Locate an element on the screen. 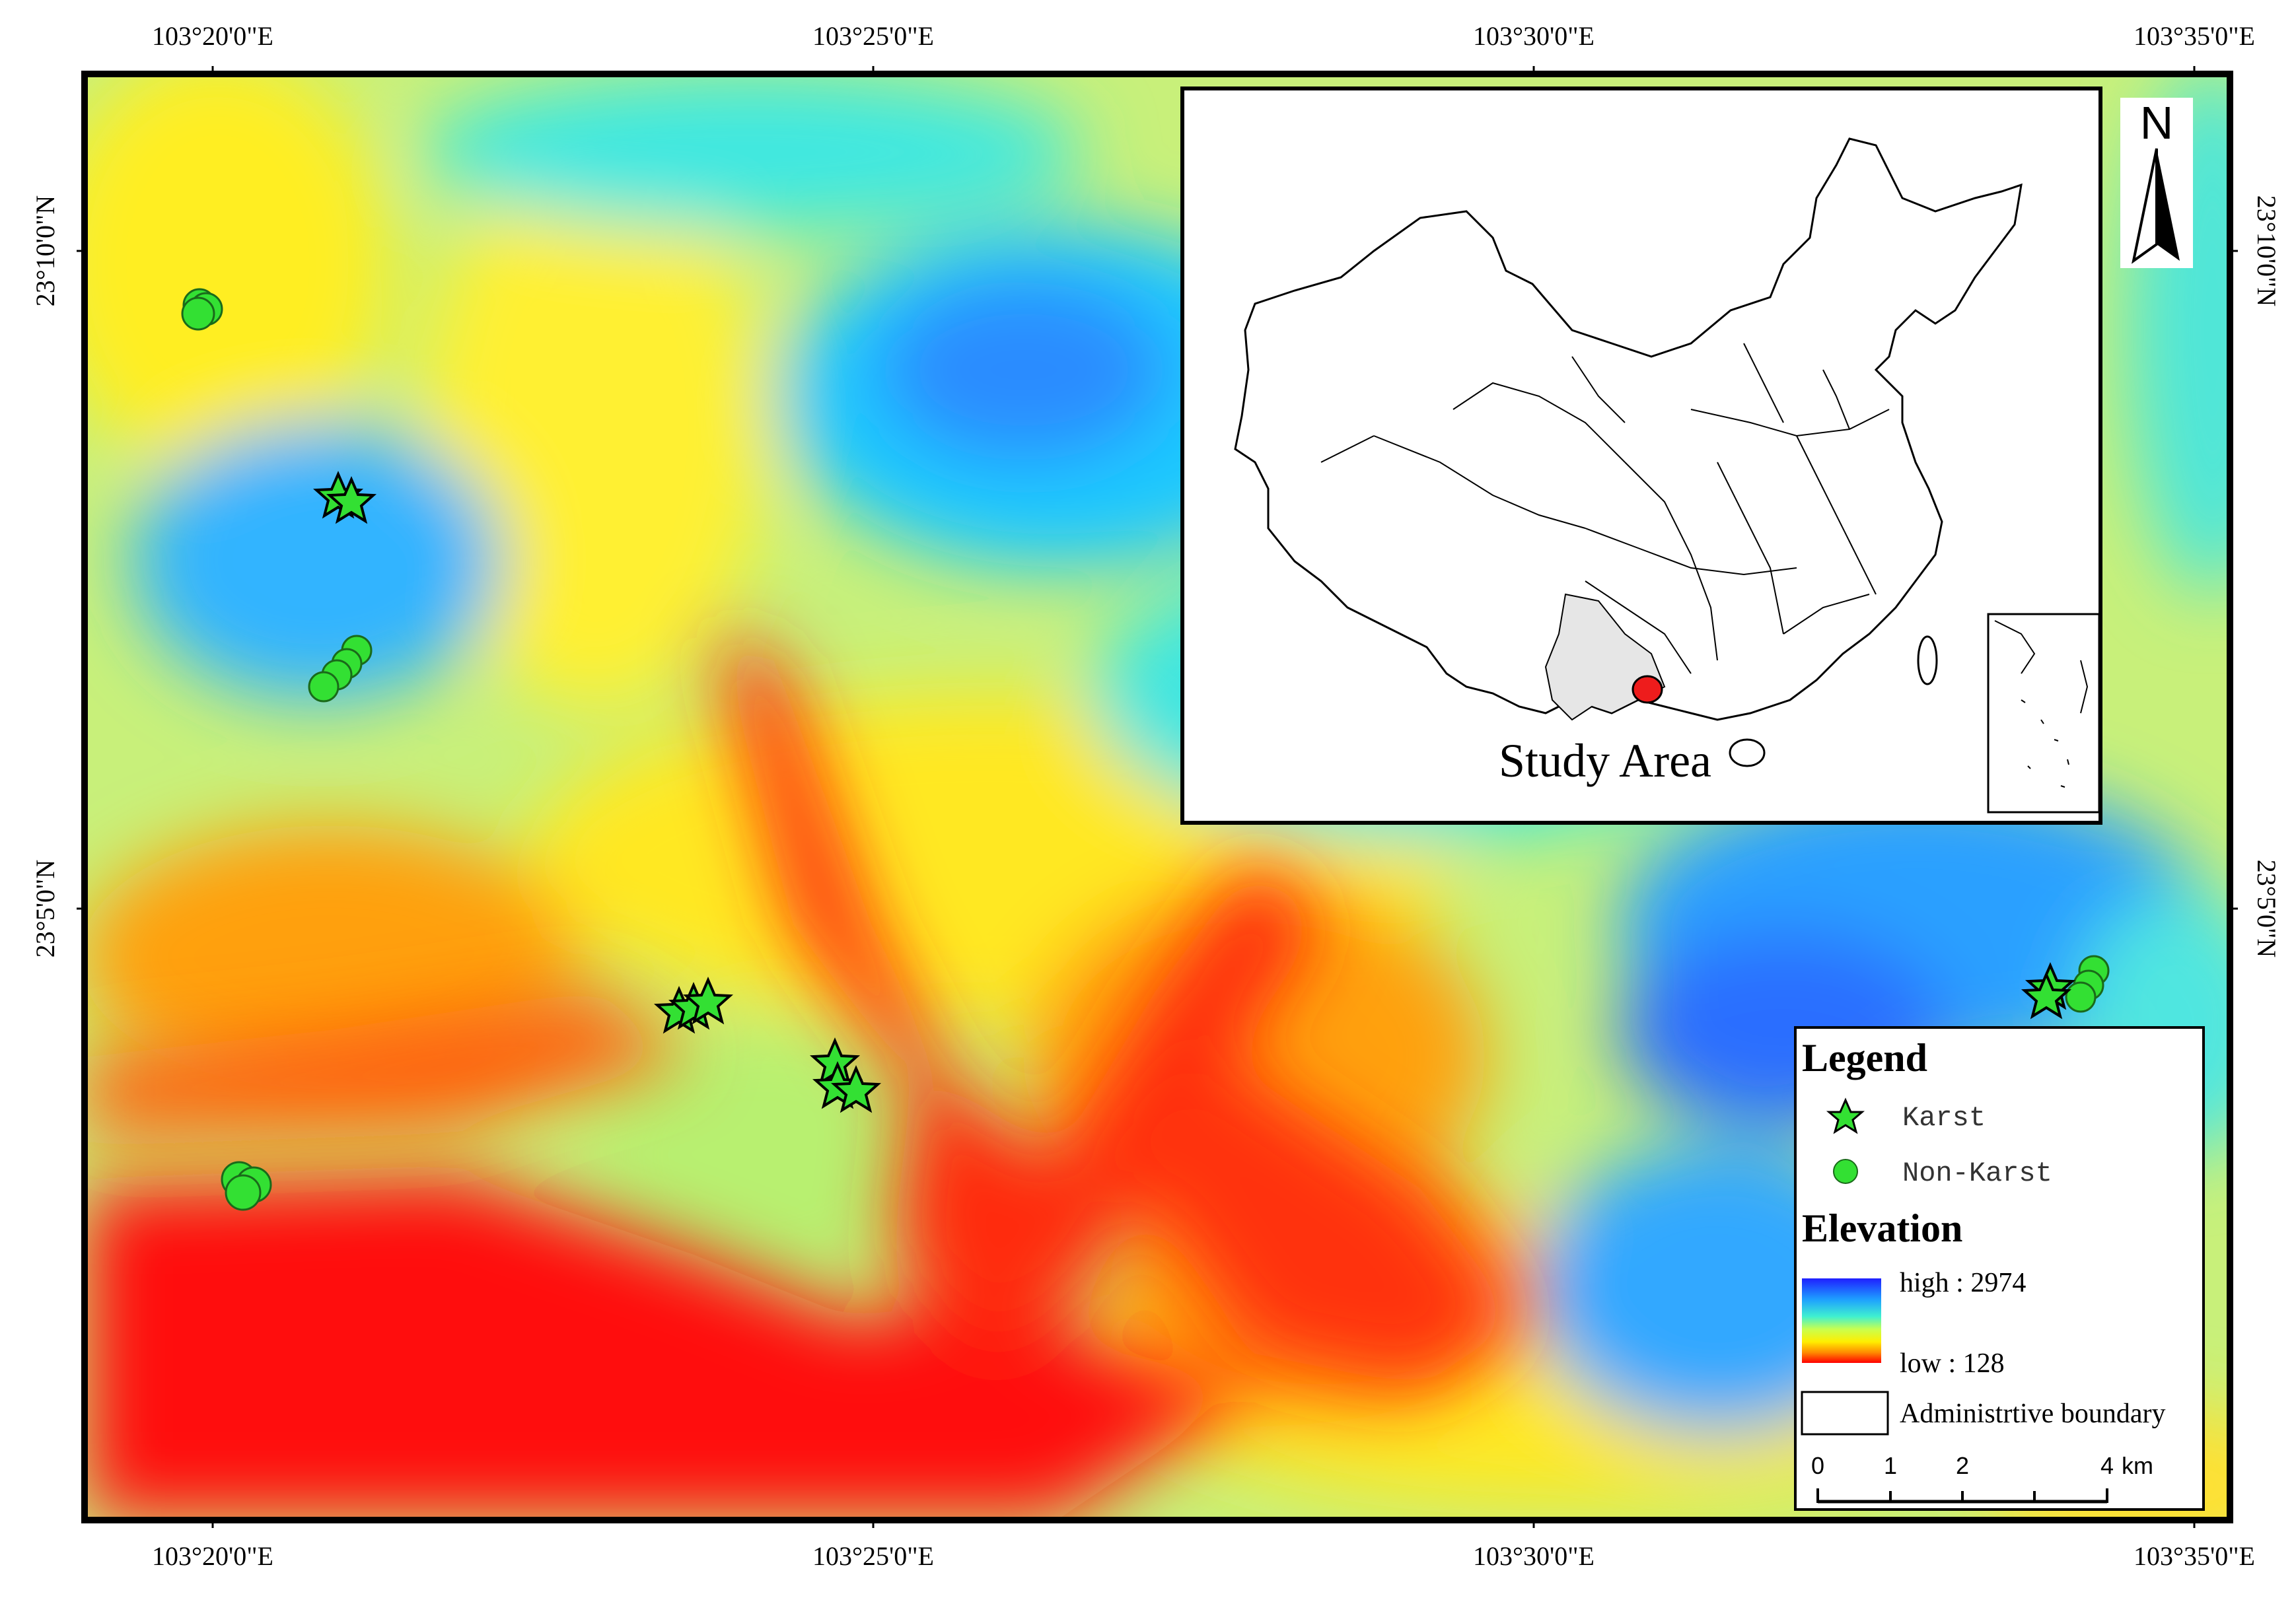 The image size is (2296, 1598). right-tick-label: 23°5'0"N is located at coordinates (2266, 909).